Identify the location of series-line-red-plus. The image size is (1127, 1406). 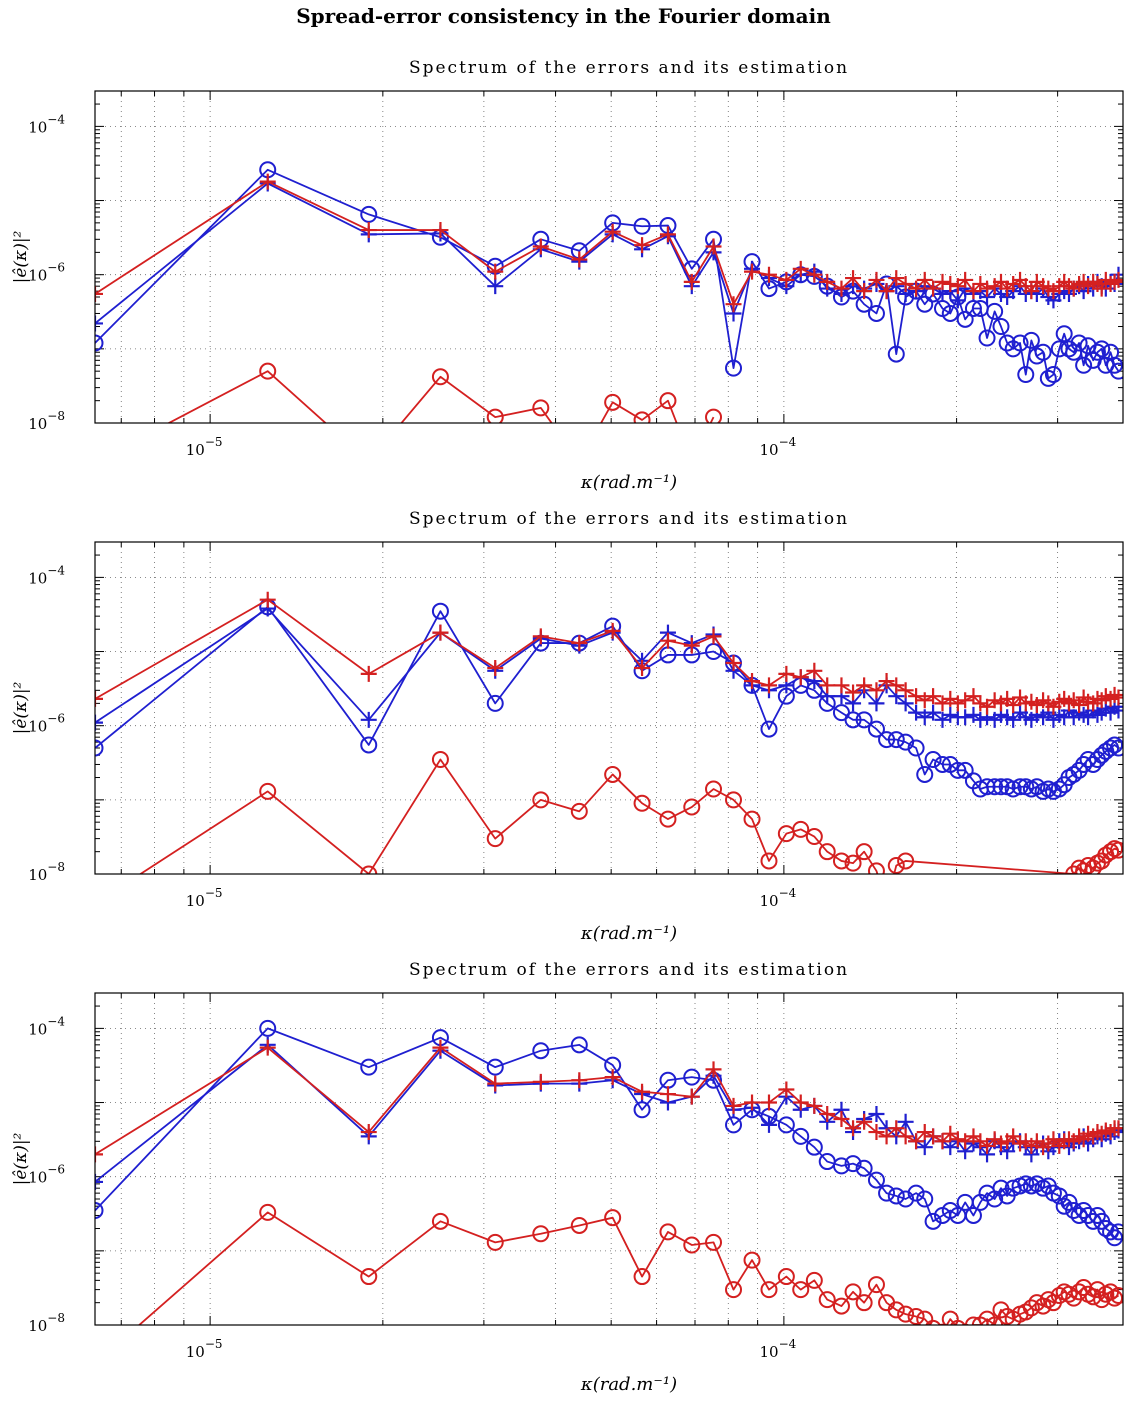
(607, 653).